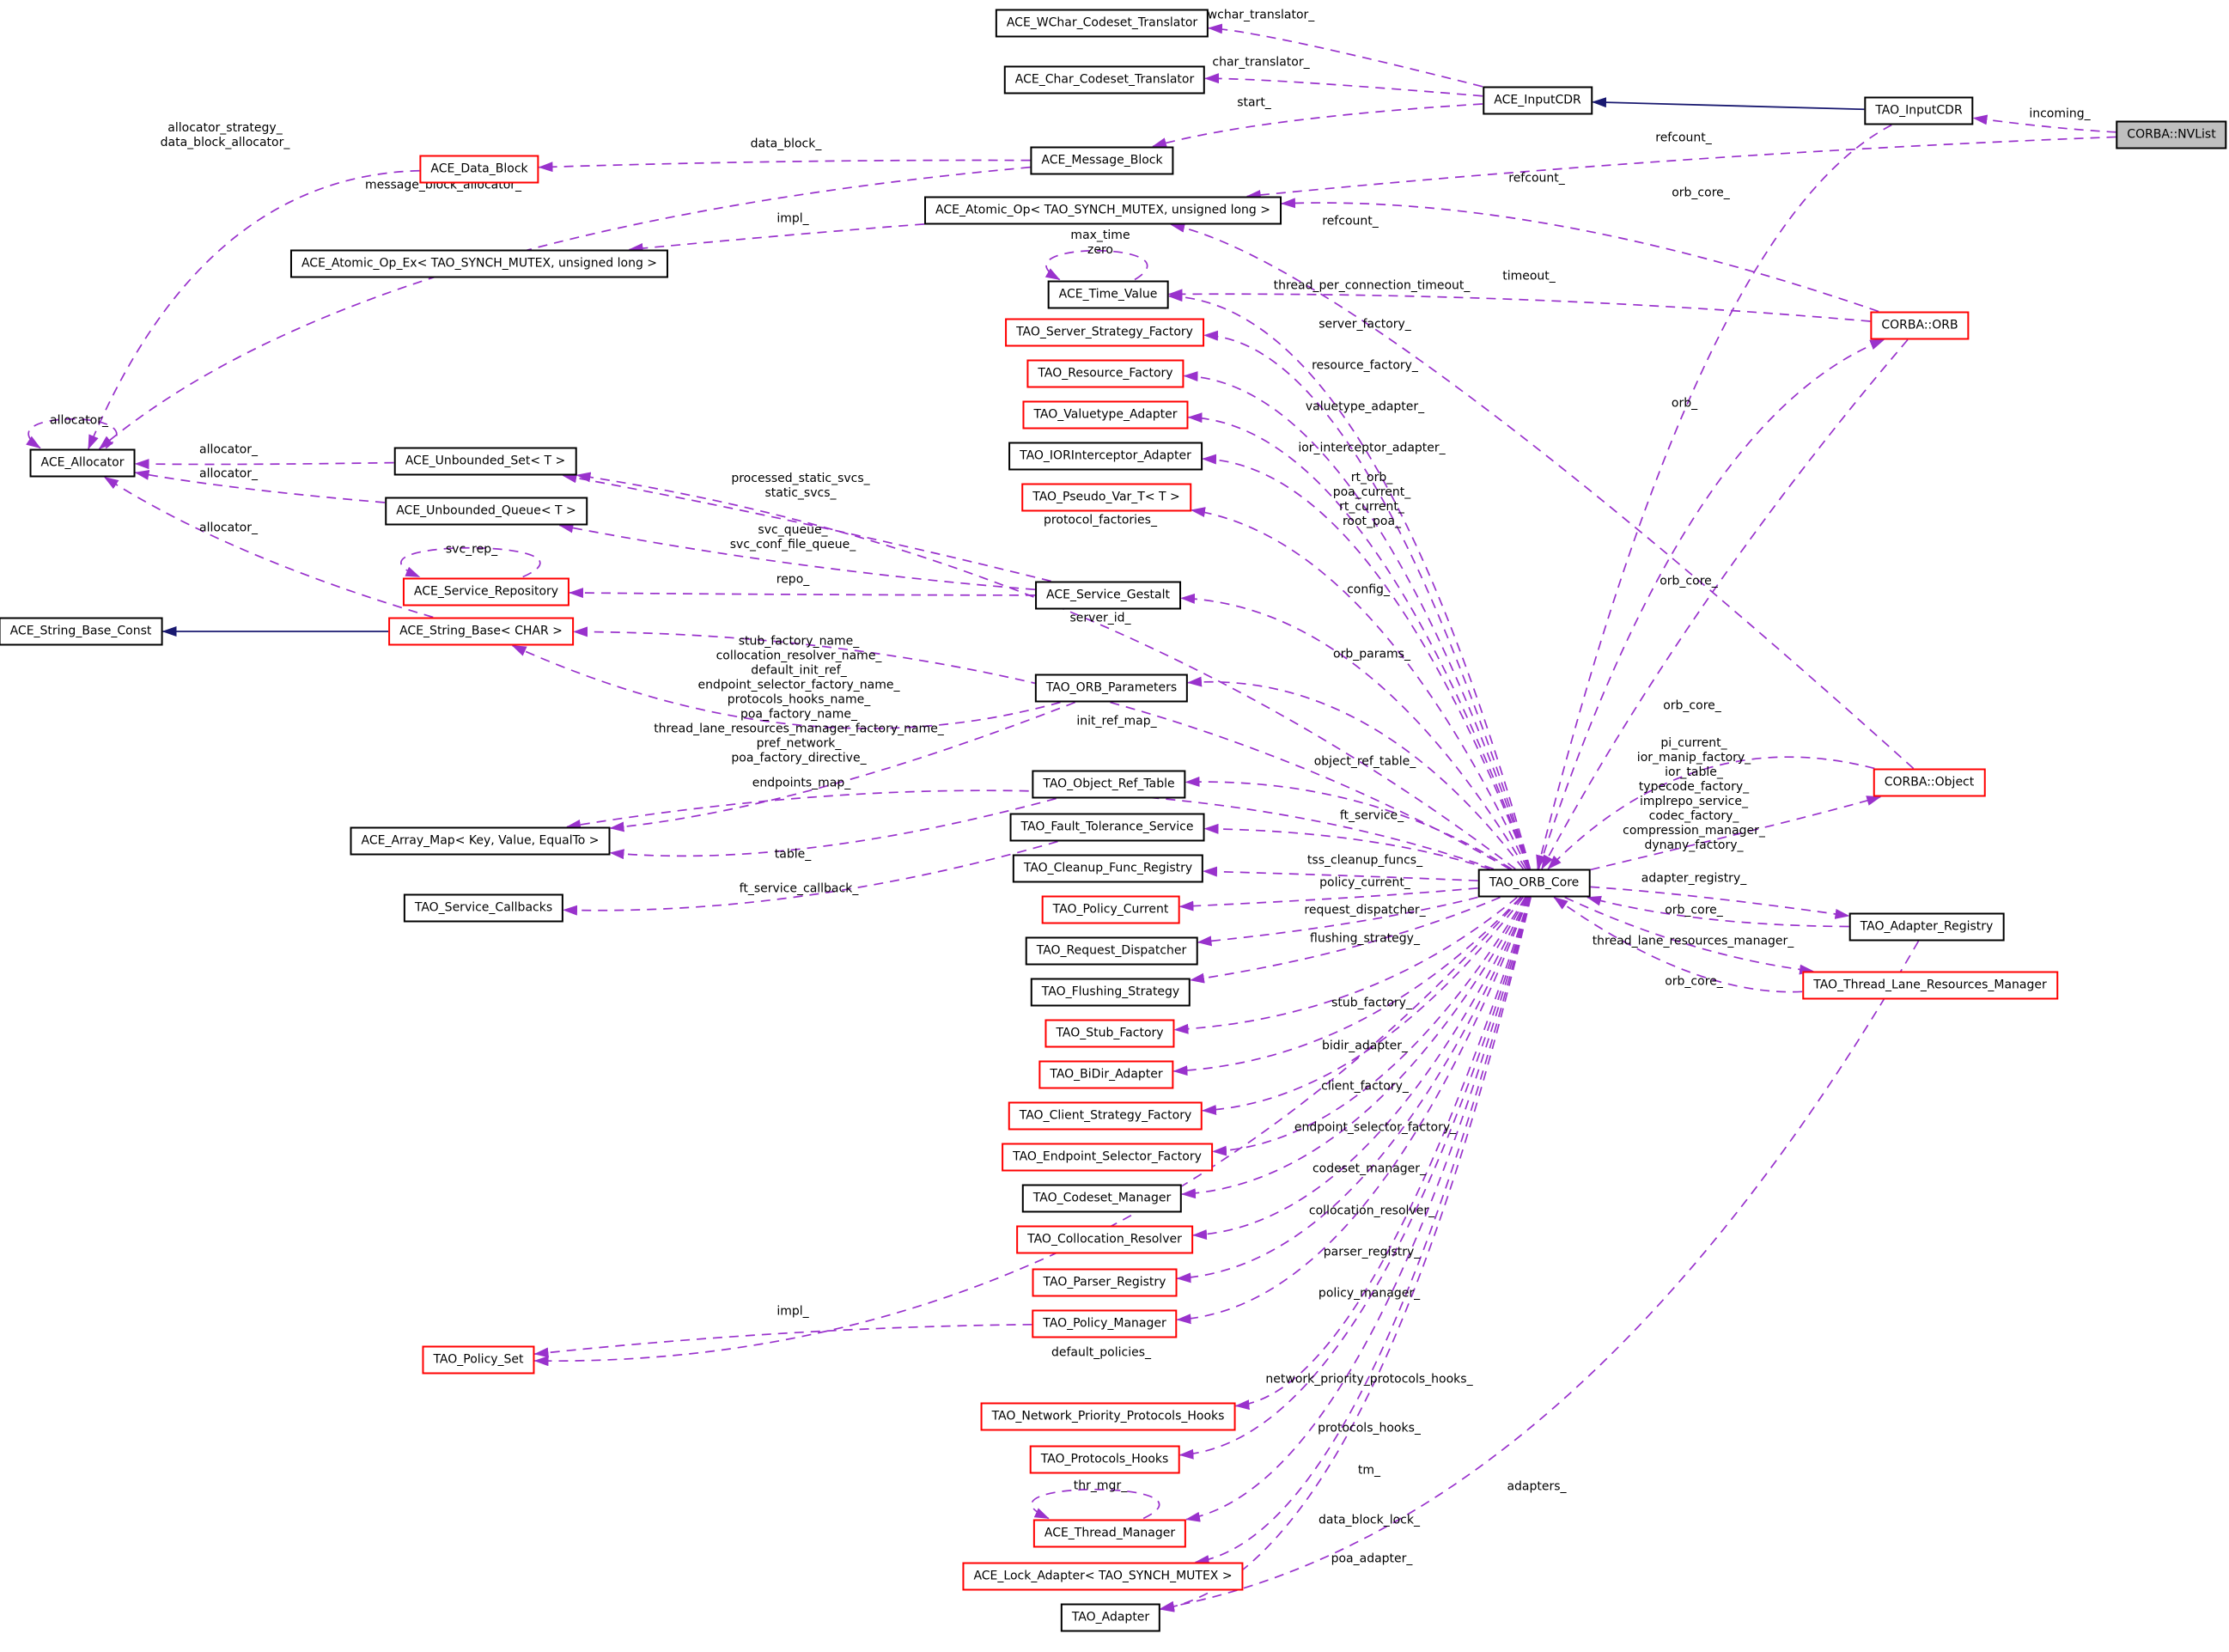  I want to click on class-node-server_strategy: TAO_Server_Strategy_Factory, so click(1104, 333).